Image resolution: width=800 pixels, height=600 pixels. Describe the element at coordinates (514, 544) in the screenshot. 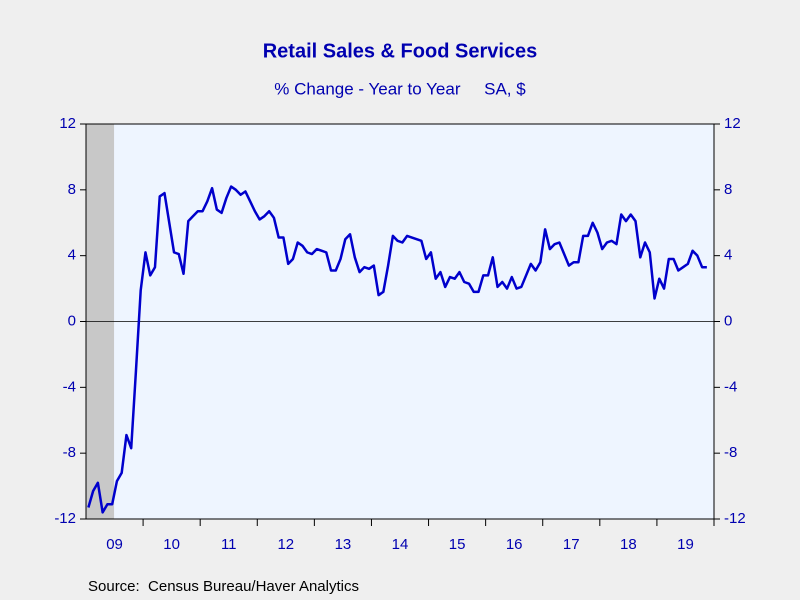

I see `x-tick-label: 16` at that location.